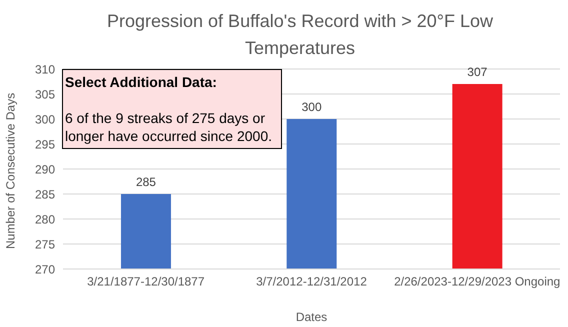 This screenshot has width=568, height=327. Describe the element at coordinates (45, 169) in the screenshot. I see `y-tick-label: 290` at that location.